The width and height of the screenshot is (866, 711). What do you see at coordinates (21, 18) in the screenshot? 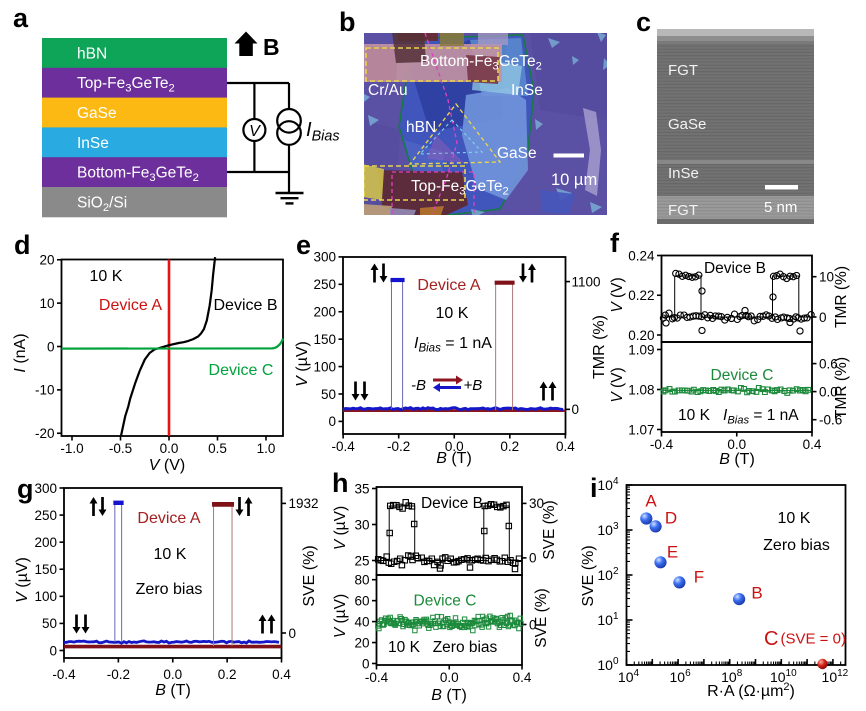
I see `svg-text: a` at bounding box center [21, 18].